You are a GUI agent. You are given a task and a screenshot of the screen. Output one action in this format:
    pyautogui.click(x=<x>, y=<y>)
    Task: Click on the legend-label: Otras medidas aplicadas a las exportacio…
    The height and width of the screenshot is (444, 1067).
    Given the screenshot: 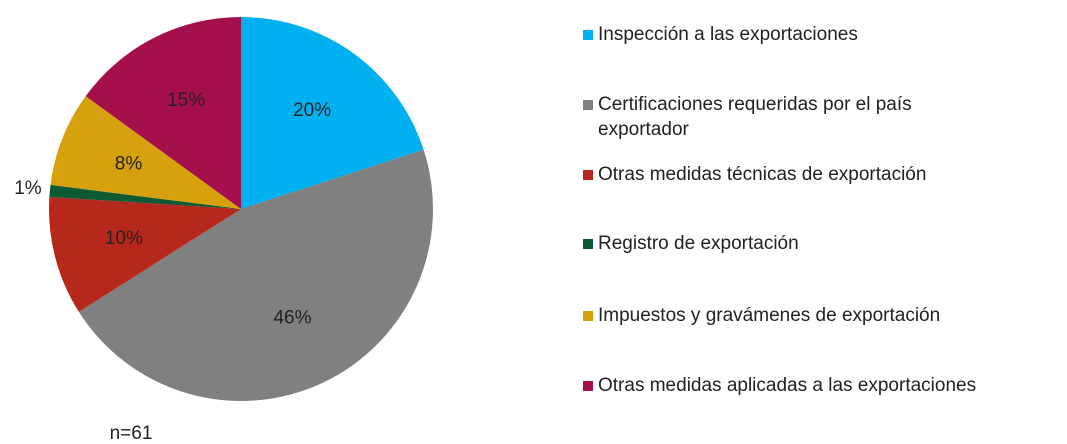 What is the action you would take?
    pyautogui.click(x=787, y=385)
    